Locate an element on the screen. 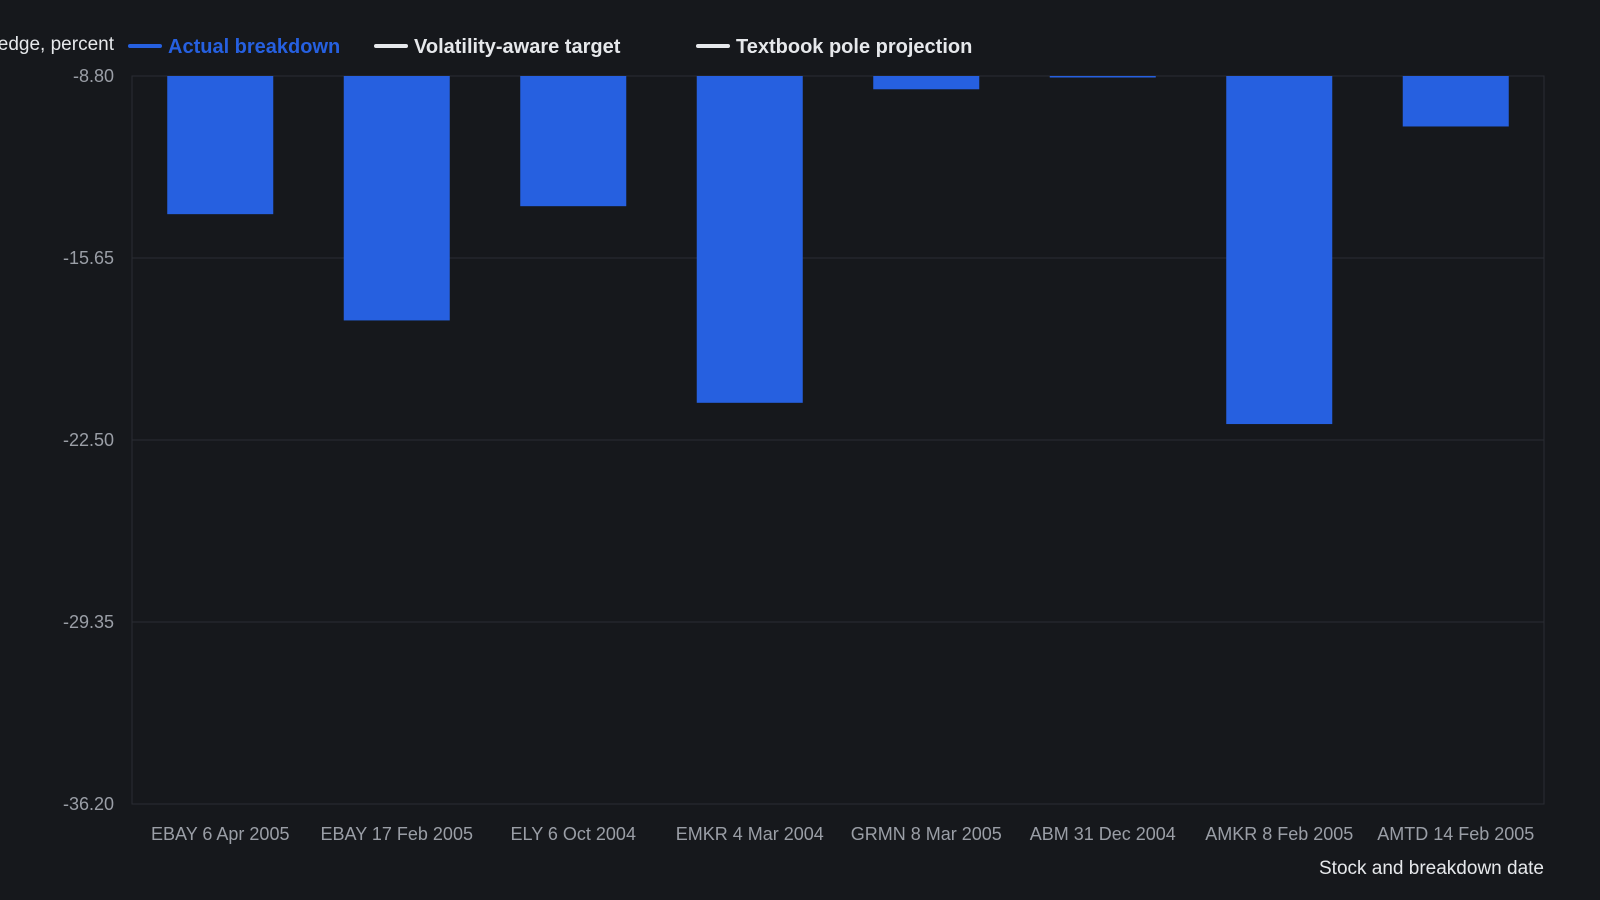 Image resolution: width=1600 pixels, height=900 pixels. x-tick-label: GRMN 8 Mar 2005 is located at coordinates (926, 834).